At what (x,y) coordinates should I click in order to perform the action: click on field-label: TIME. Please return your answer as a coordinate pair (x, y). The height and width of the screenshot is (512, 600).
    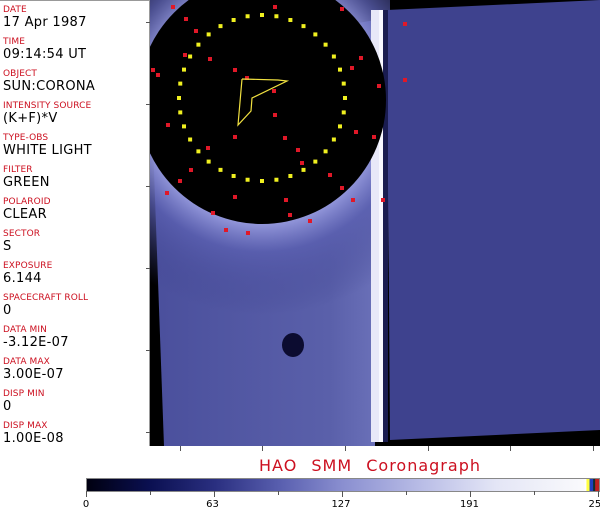
    Looking at the image, I should click on (14, 42).